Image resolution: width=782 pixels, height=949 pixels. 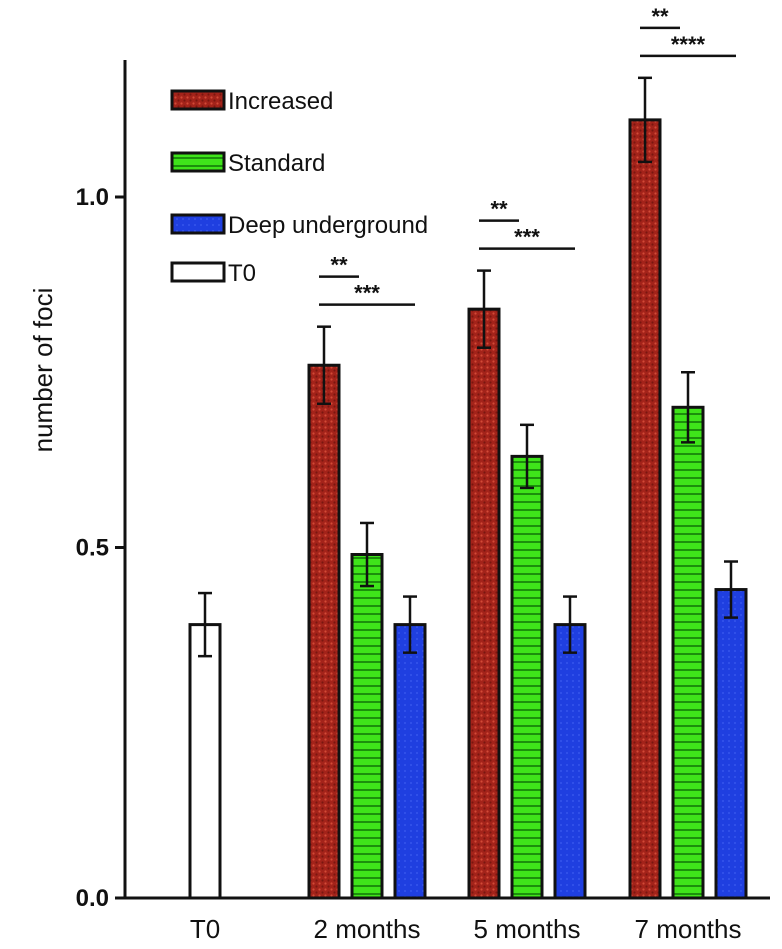 What do you see at coordinates (198, 162) in the screenshot?
I see `legend-swatch-standard` at bounding box center [198, 162].